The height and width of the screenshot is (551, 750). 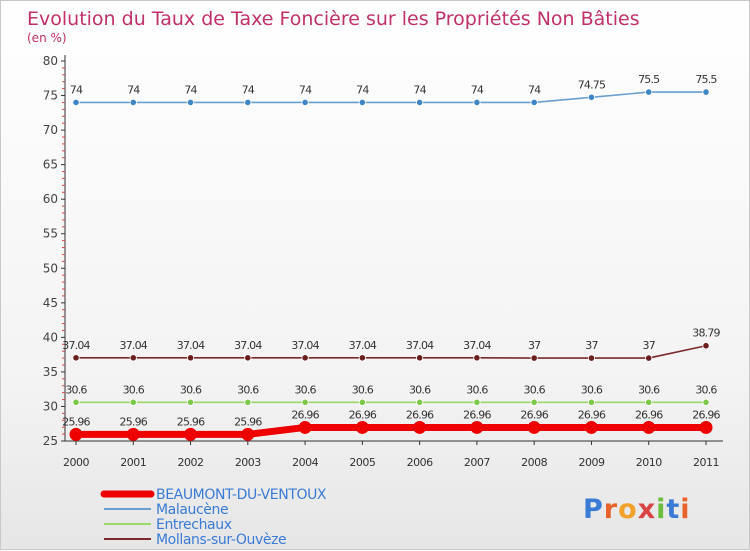 What do you see at coordinates (534, 462) in the screenshot?
I see `x-tick-label: 2008` at bounding box center [534, 462].